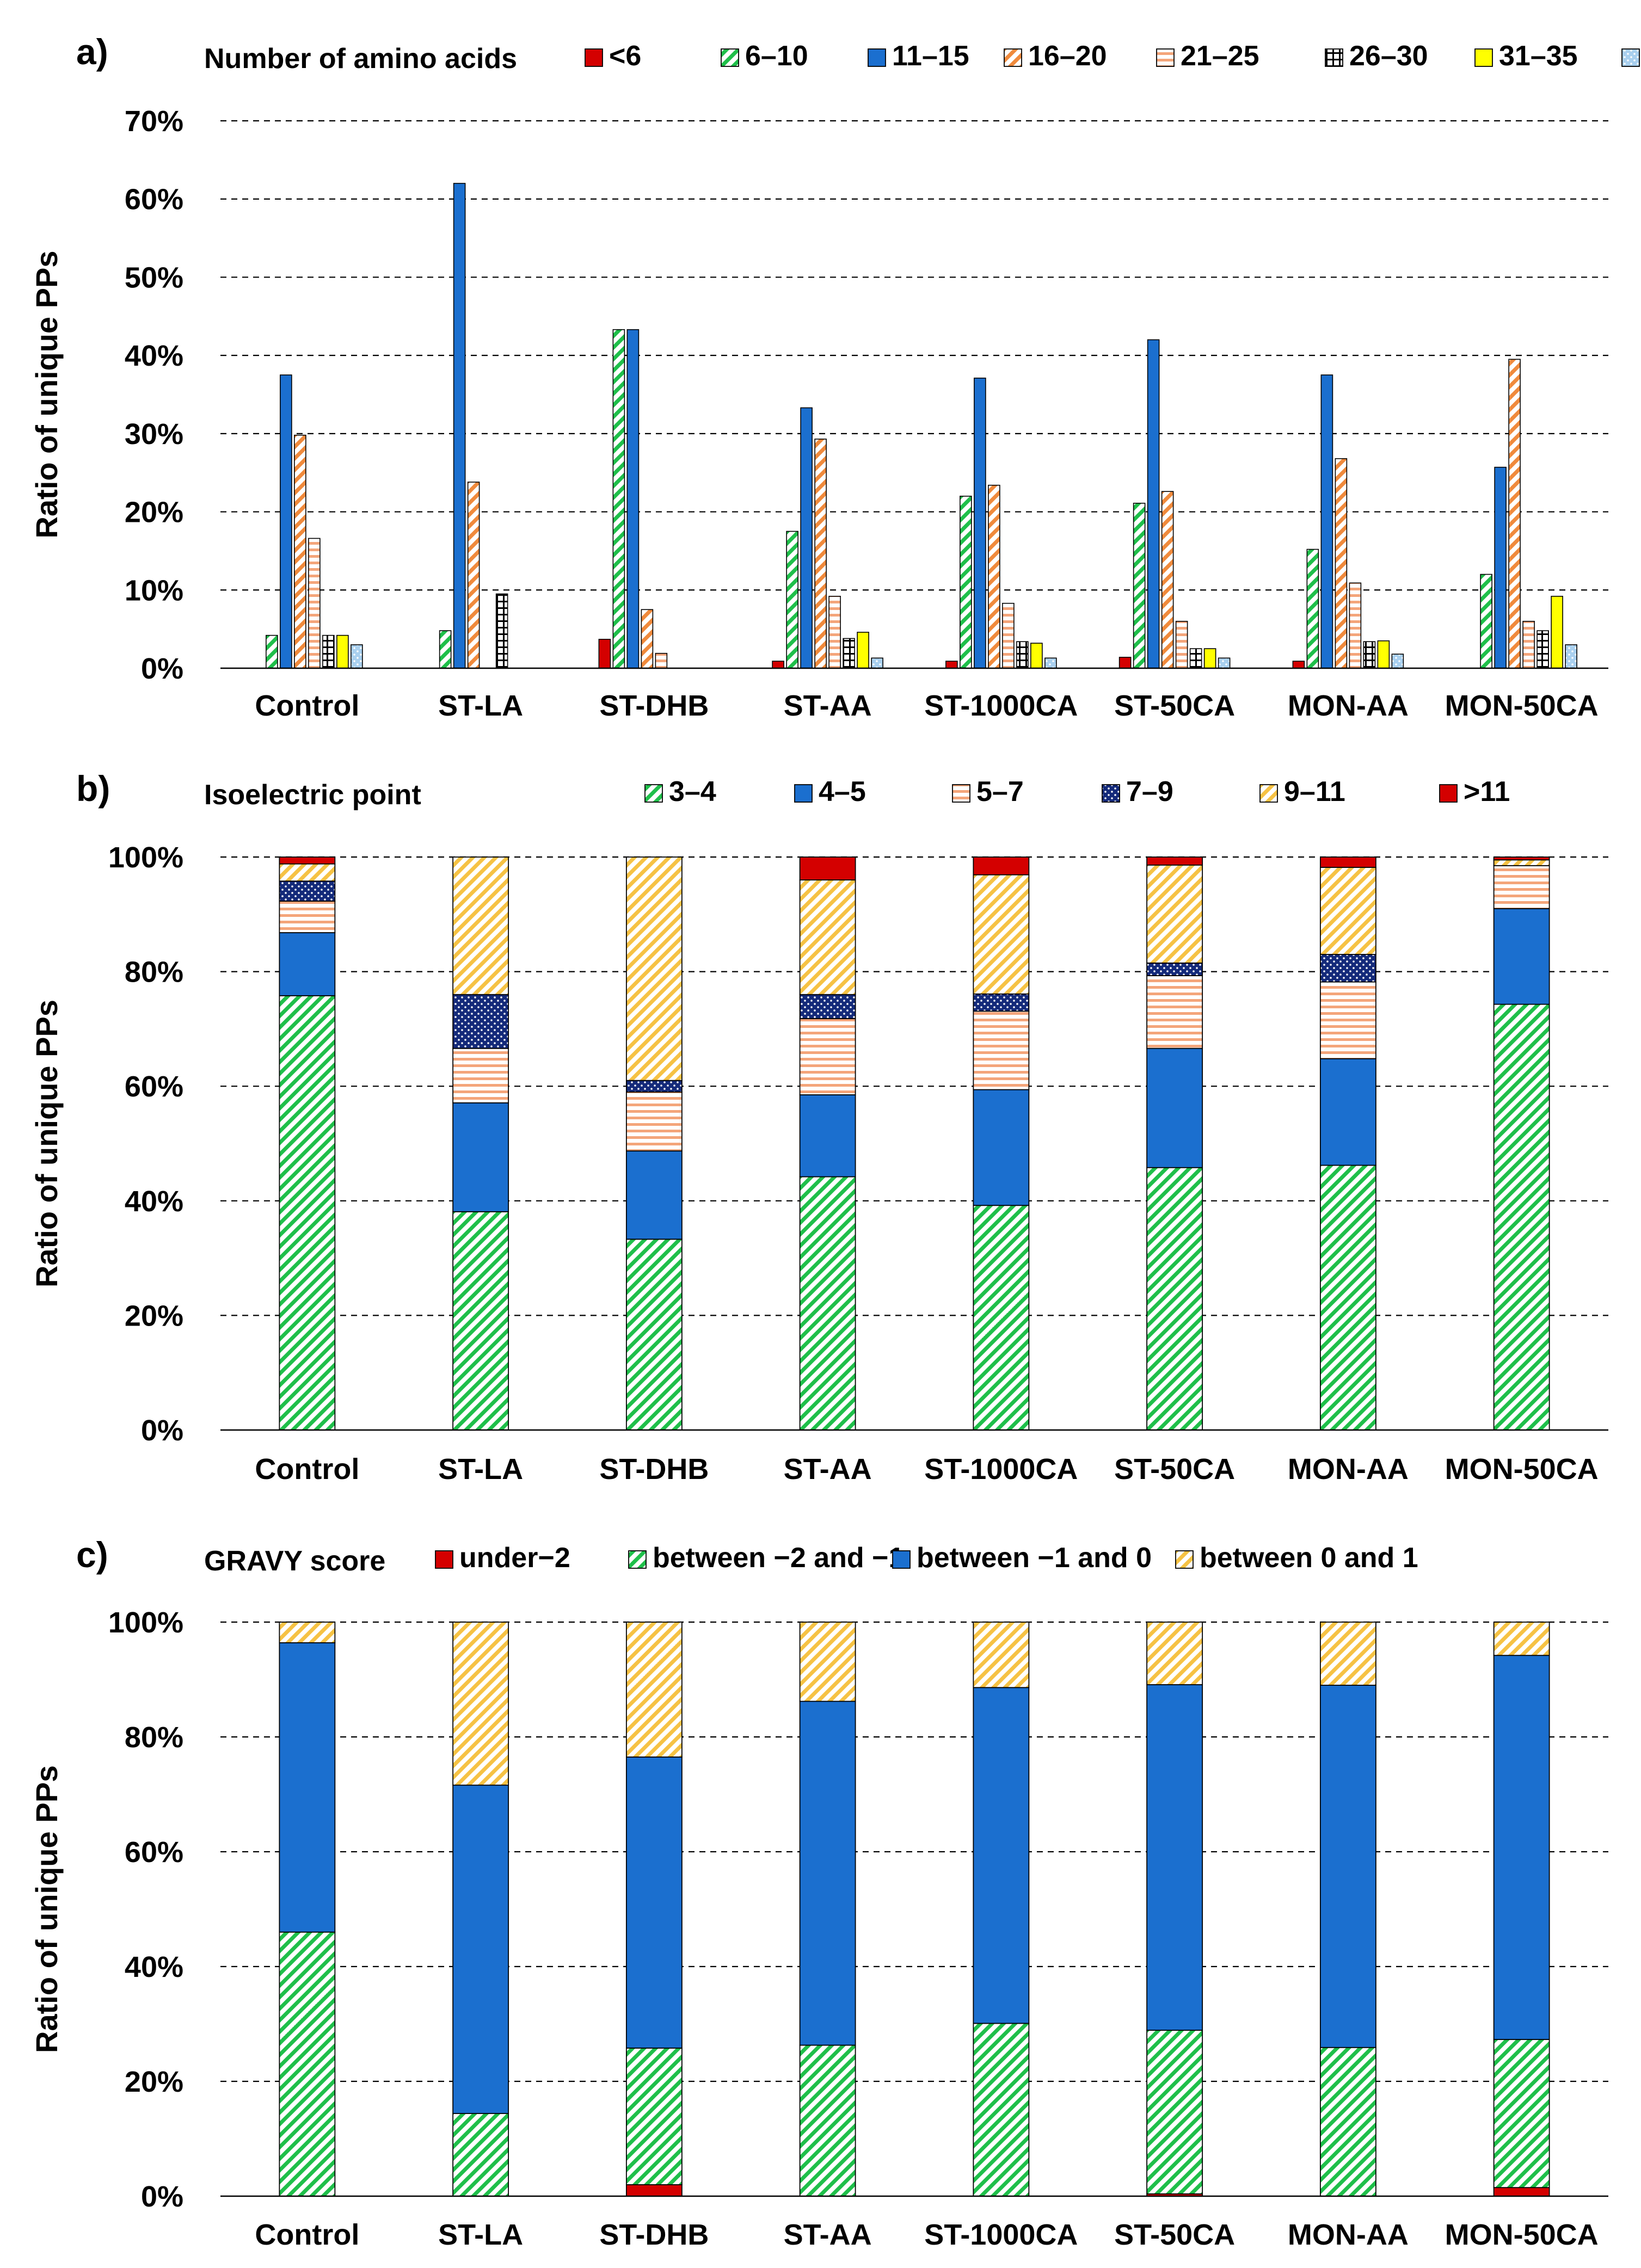 This screenshot has height=2268, width=1641. What do you see at coordinates (777, 56) in the screenshot?
I see `legend-label: 6–10` at bounding box center [777, 56].